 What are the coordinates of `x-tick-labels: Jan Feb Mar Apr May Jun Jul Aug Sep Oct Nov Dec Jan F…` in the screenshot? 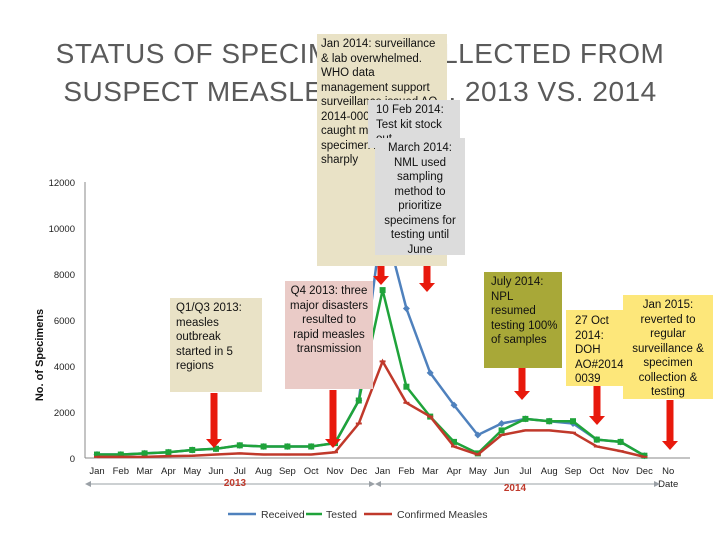 It's located at (383, 478).